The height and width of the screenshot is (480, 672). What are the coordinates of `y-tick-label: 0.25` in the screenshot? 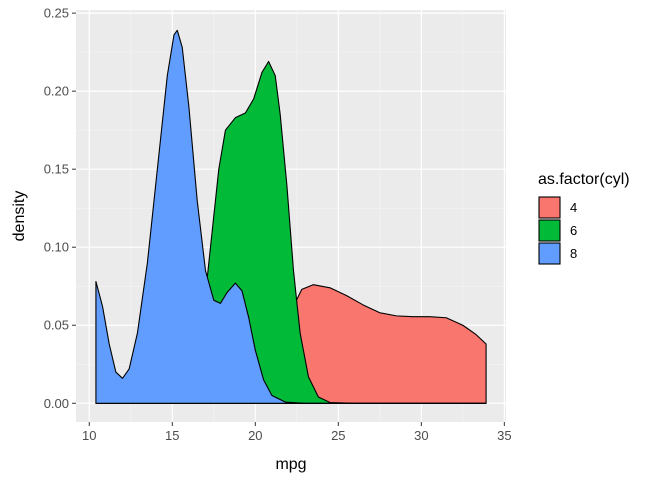 It's located at (56, 13).